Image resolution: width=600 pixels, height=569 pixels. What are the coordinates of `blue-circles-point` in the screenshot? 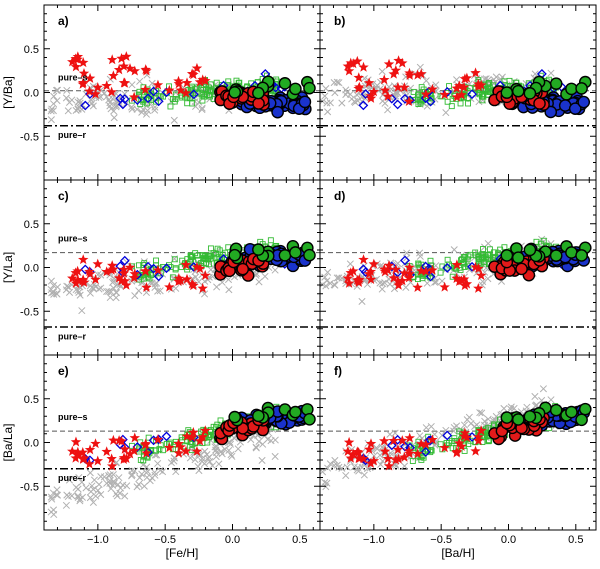 It's located at (305, 102).